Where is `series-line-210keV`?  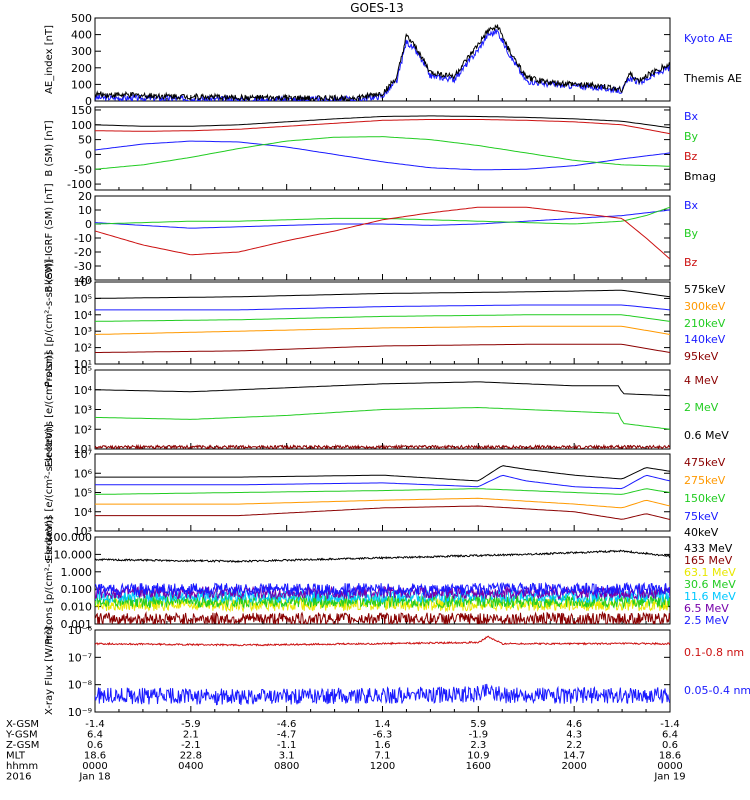
series-line-210keV is located at coordinates (382, 318).